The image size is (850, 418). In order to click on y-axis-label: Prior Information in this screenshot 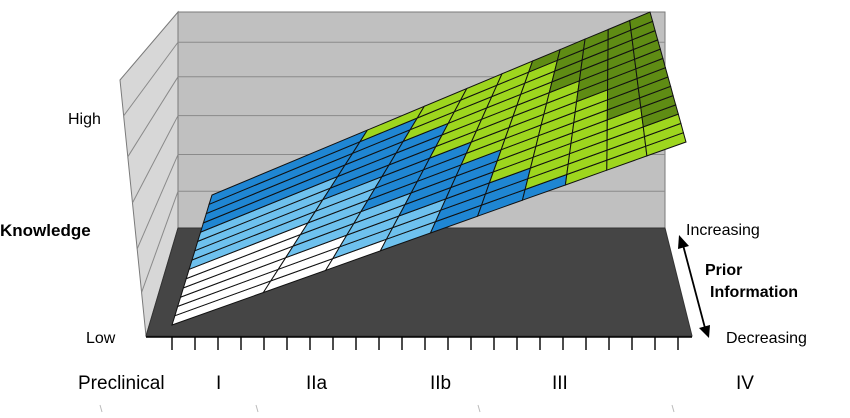, I will do `click(751, 281)`.